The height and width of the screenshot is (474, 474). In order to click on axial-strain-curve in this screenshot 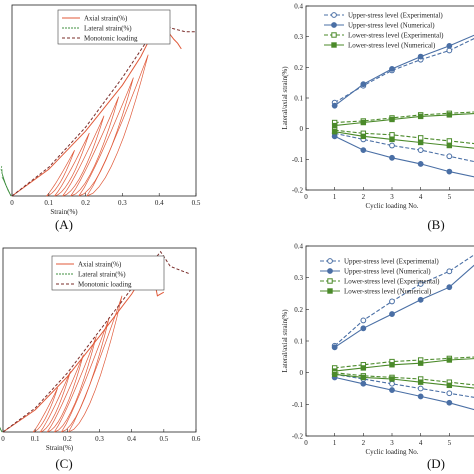, I will do `click(96, 108)`.